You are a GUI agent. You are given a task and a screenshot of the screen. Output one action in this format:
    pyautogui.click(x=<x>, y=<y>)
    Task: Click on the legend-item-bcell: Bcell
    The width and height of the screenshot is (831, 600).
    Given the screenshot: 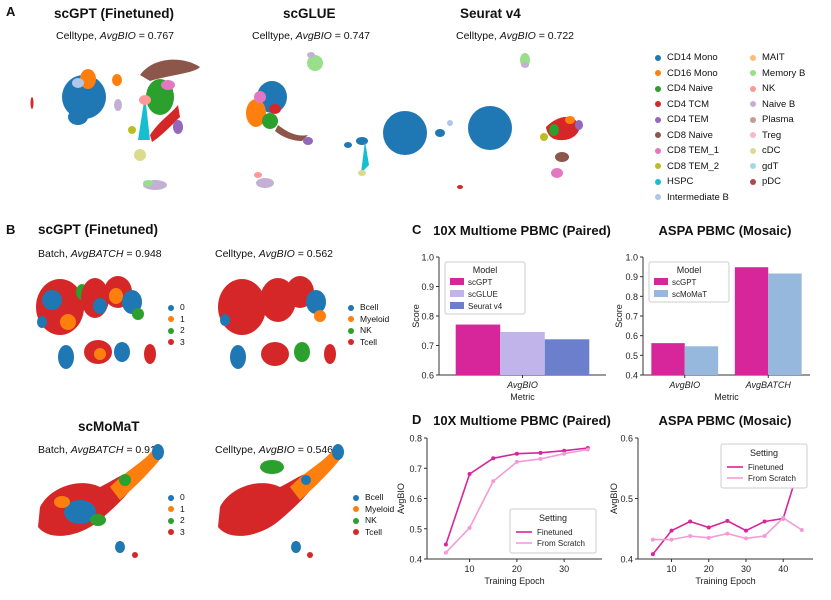 What is the action you would take?
    pyautogui.click(x=373, y=498)
    